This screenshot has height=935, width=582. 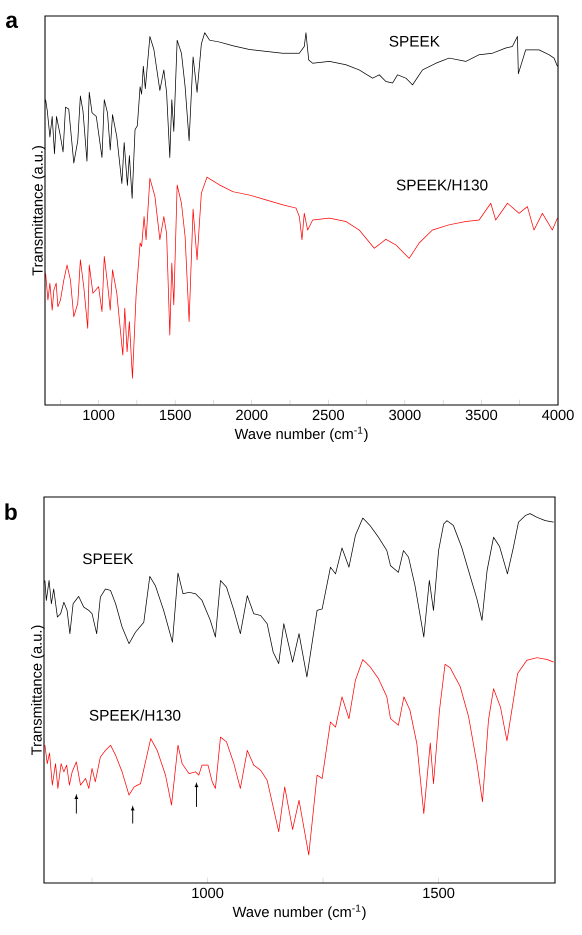 What do you see at coordinates (12, 22) in the screenshot?
I see `chart-title: a` at bounding box center [12, 22].